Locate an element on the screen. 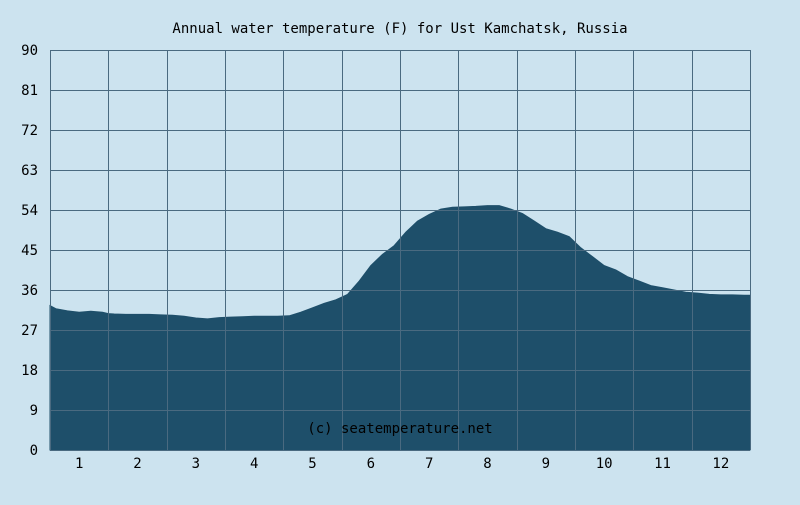 The width and height of the screenshot is (800, 505). y-tick-label: 81 is located at coordinates (29, 91).